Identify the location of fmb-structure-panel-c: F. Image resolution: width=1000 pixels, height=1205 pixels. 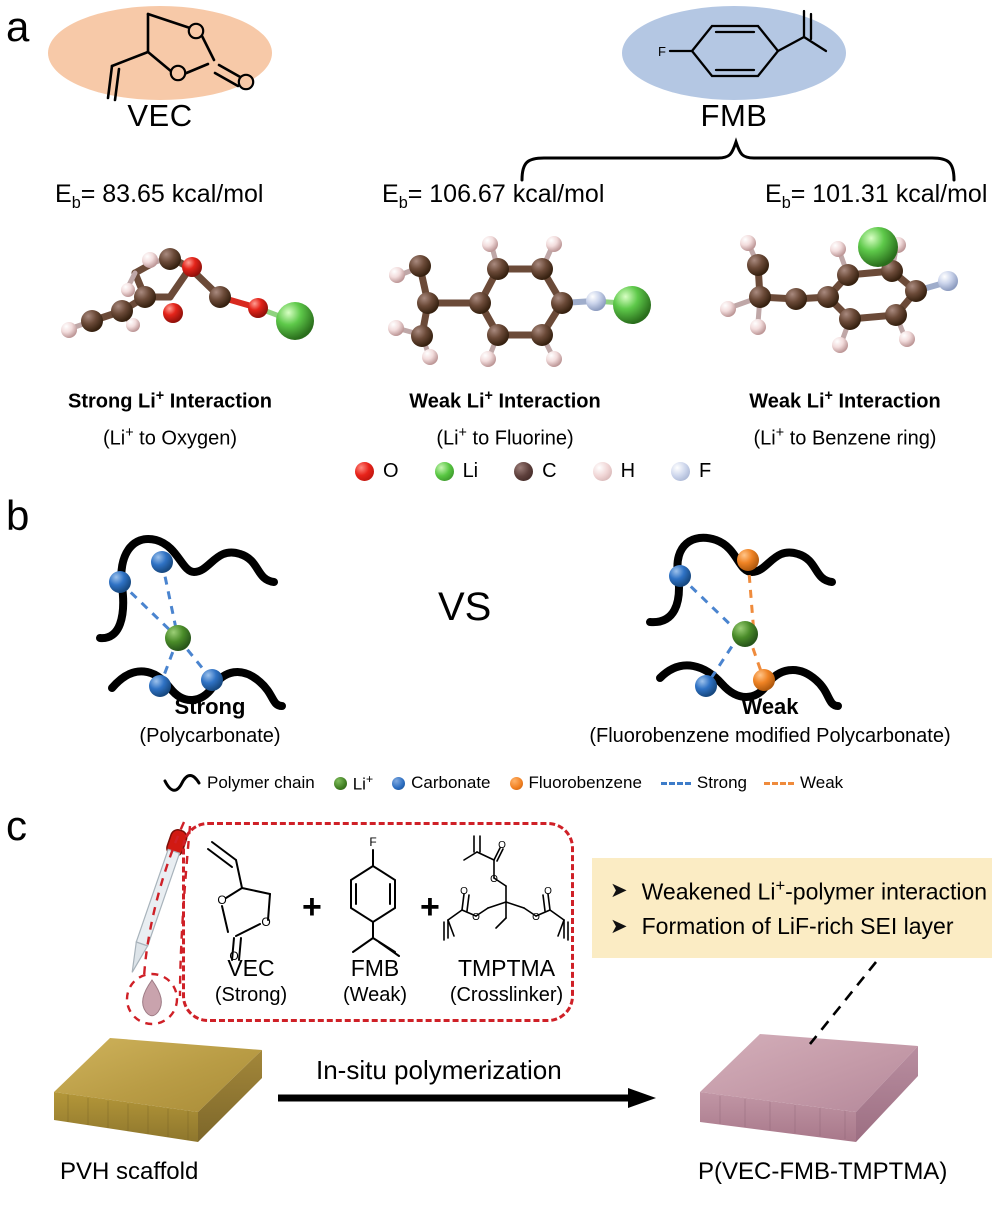
(375, 897).